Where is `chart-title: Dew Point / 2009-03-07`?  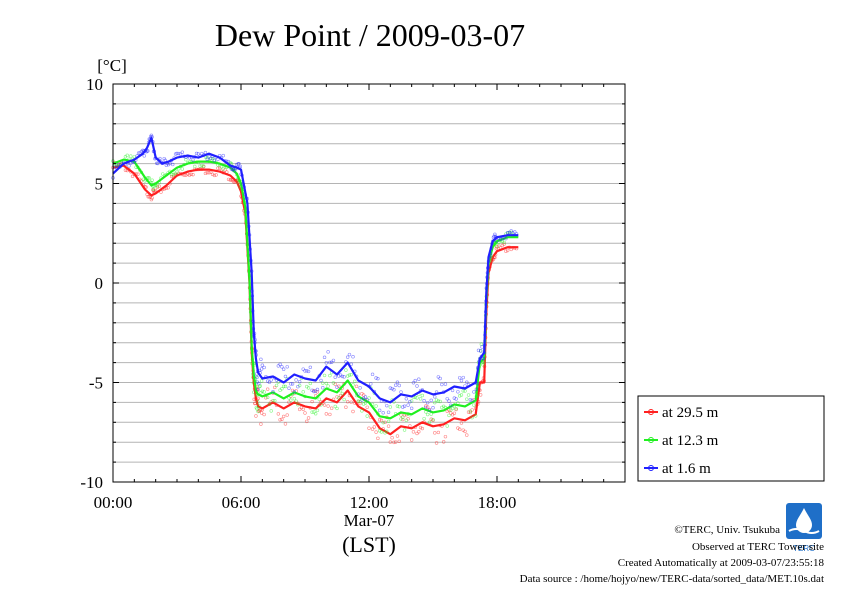
chart-title: Dew Point / 2009-03-07 is located at coordinates (370, 35).